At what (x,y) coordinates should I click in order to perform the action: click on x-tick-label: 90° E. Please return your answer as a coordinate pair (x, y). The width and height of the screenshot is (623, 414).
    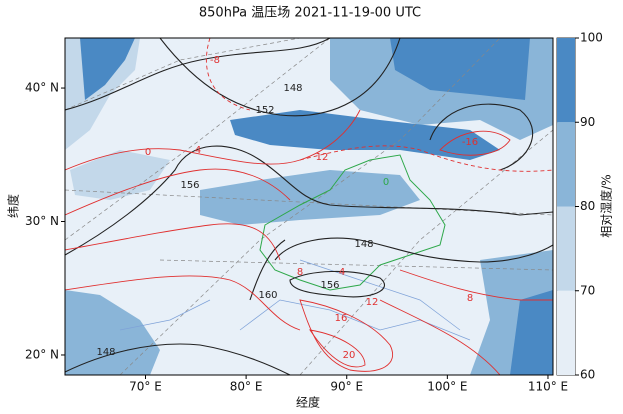
    Looking at the image, I should click on (346, 387).